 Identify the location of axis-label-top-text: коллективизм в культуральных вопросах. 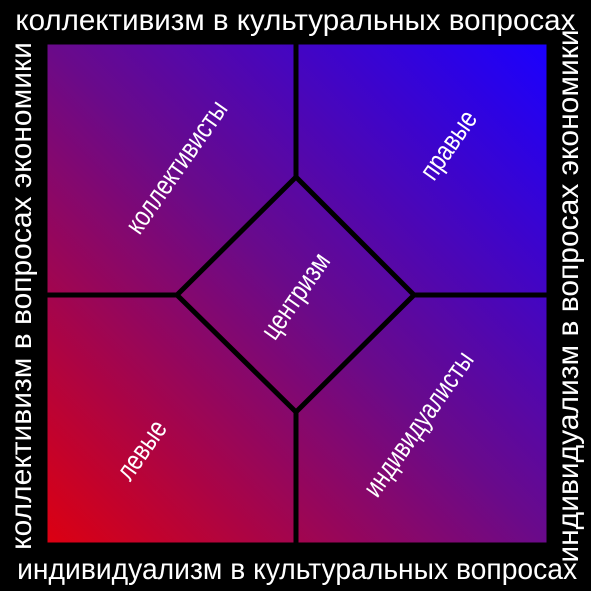
(295, 20).